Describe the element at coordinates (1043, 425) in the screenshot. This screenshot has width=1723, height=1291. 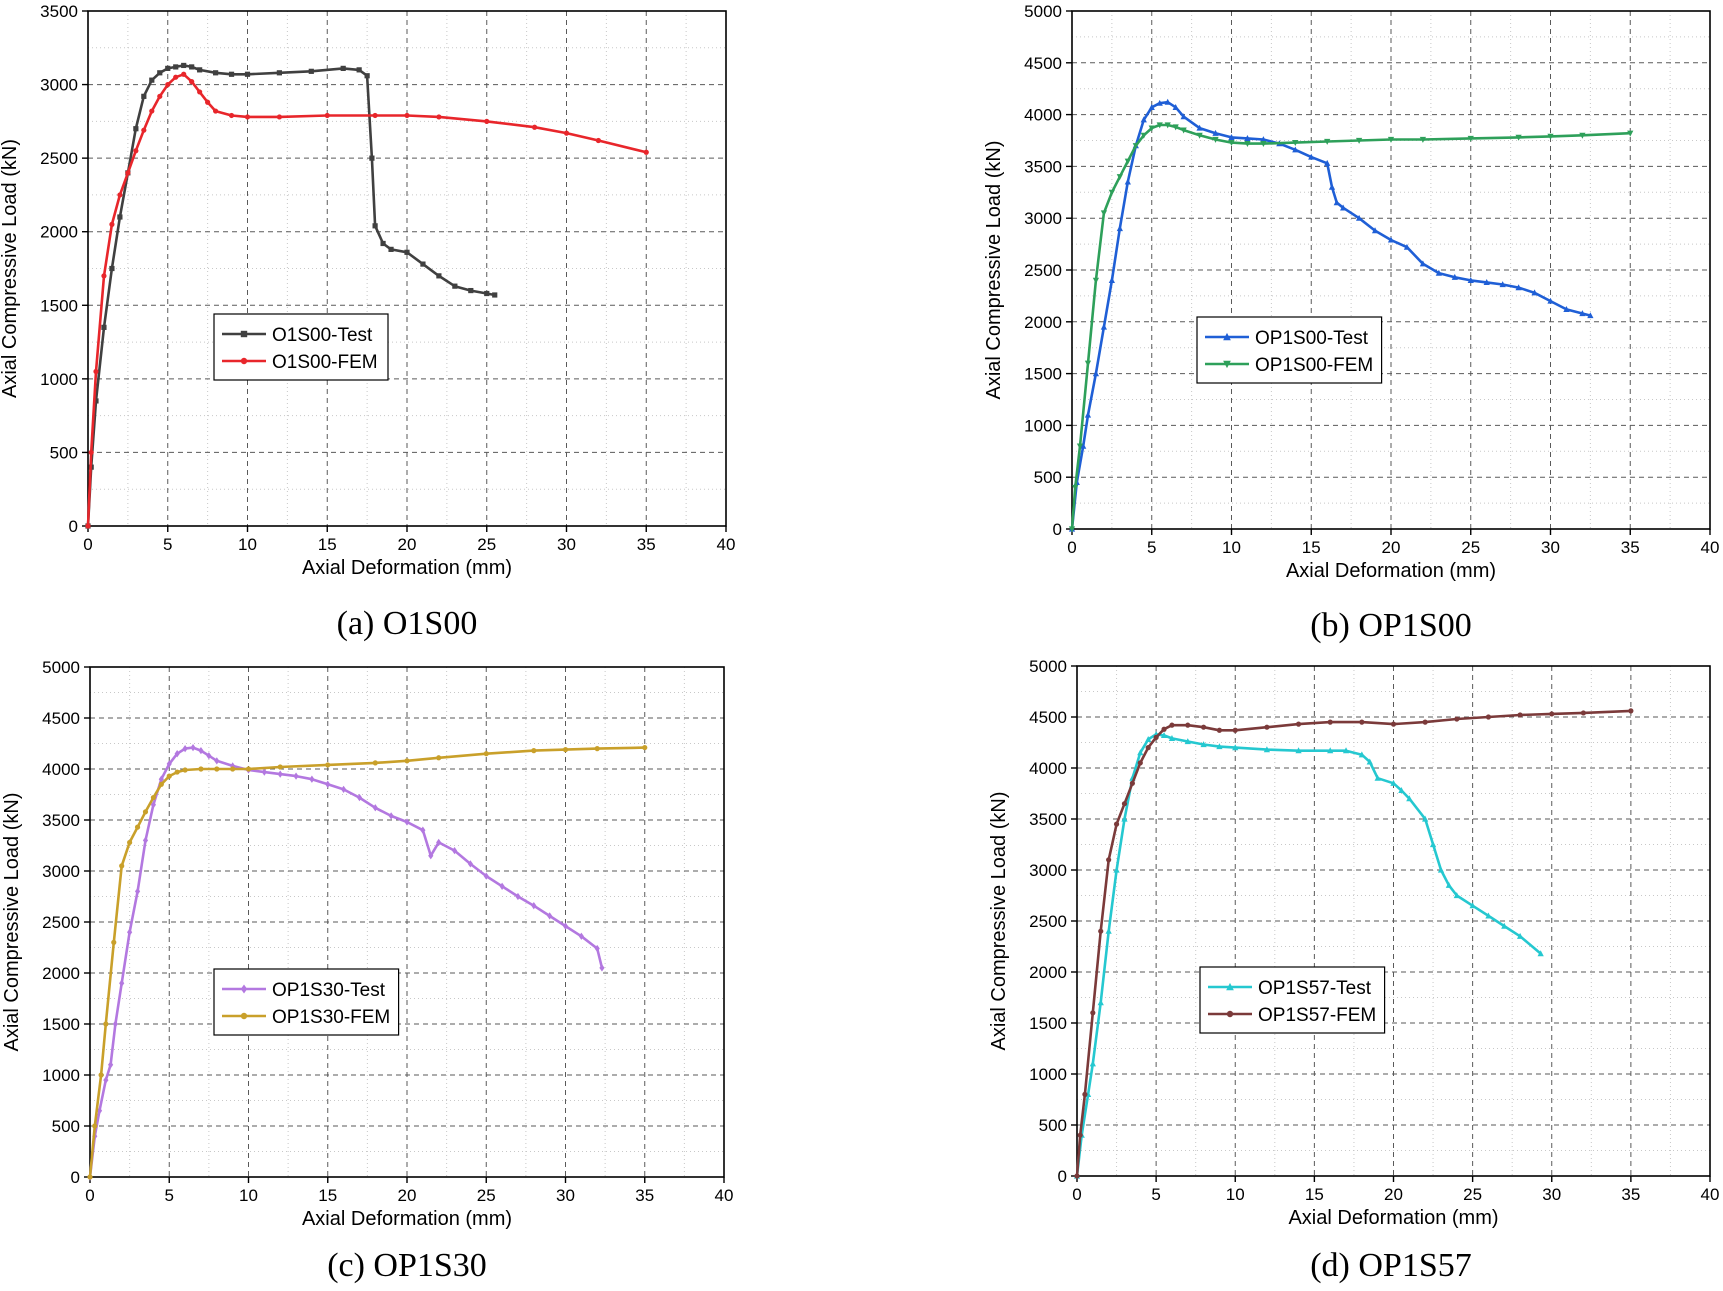
I see `y-tick-label: 1000` at that location.